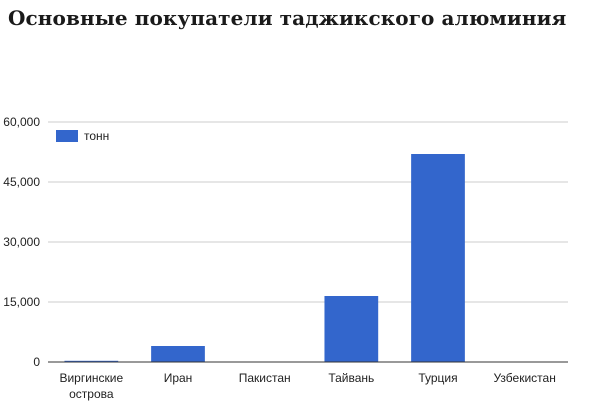  What do you see at coordinates (265, 378) in the screenshot?
I see `x-tick-label: Пакистан` at bounding box center [265, 378].